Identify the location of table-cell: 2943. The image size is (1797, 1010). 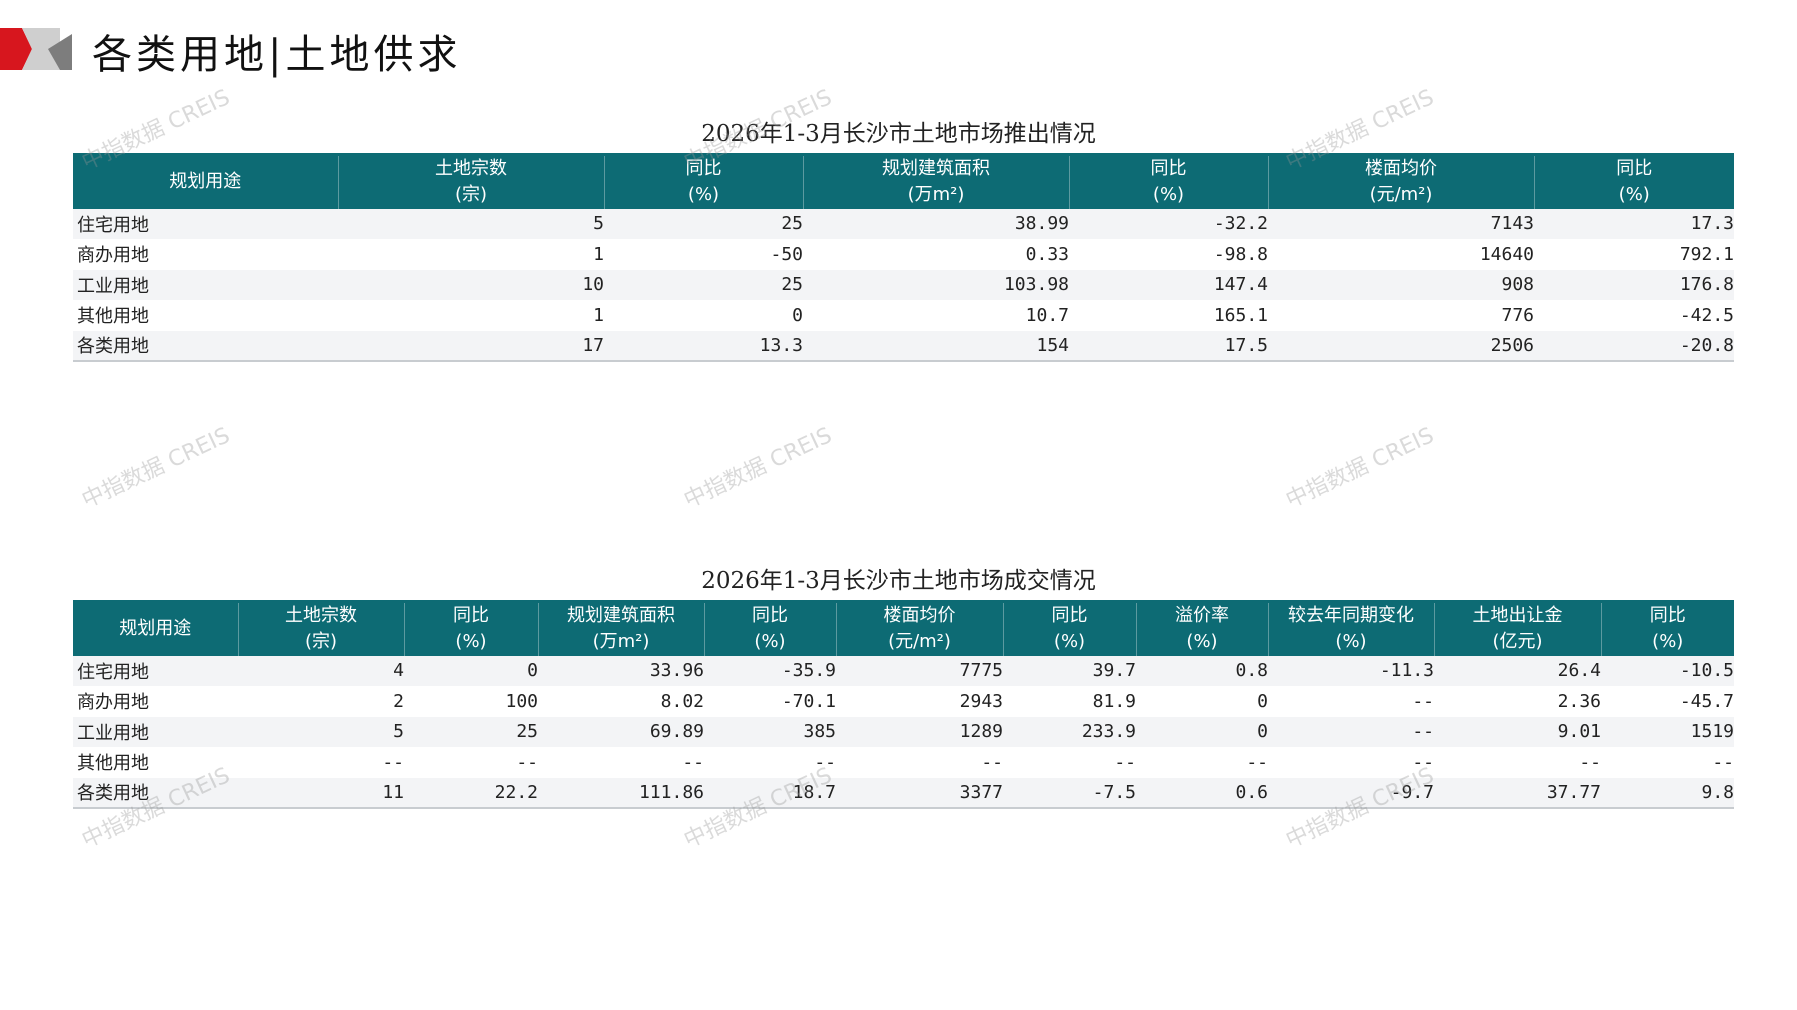
(981, 701).